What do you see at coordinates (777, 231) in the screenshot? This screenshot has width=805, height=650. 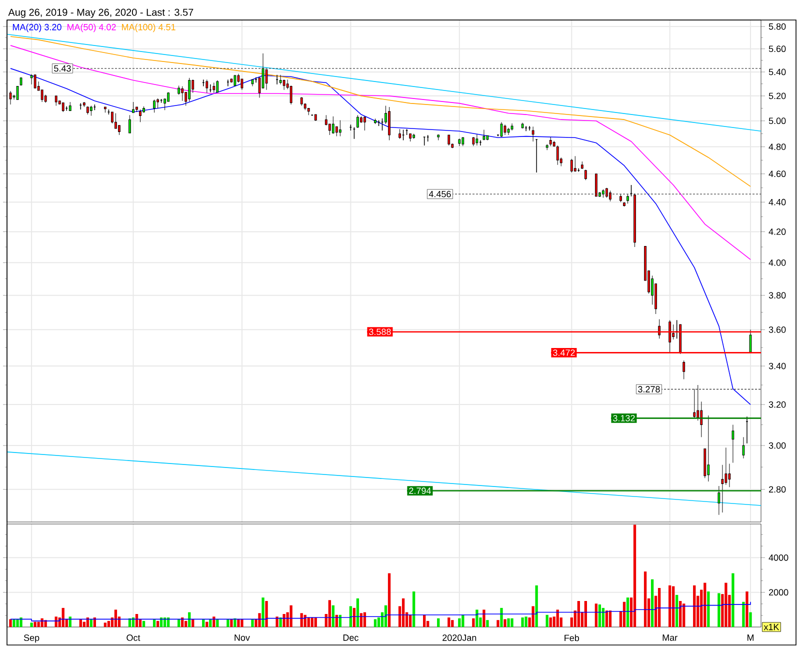 I see `y-tick-label: 4.20` at bounding box center [777, 231].